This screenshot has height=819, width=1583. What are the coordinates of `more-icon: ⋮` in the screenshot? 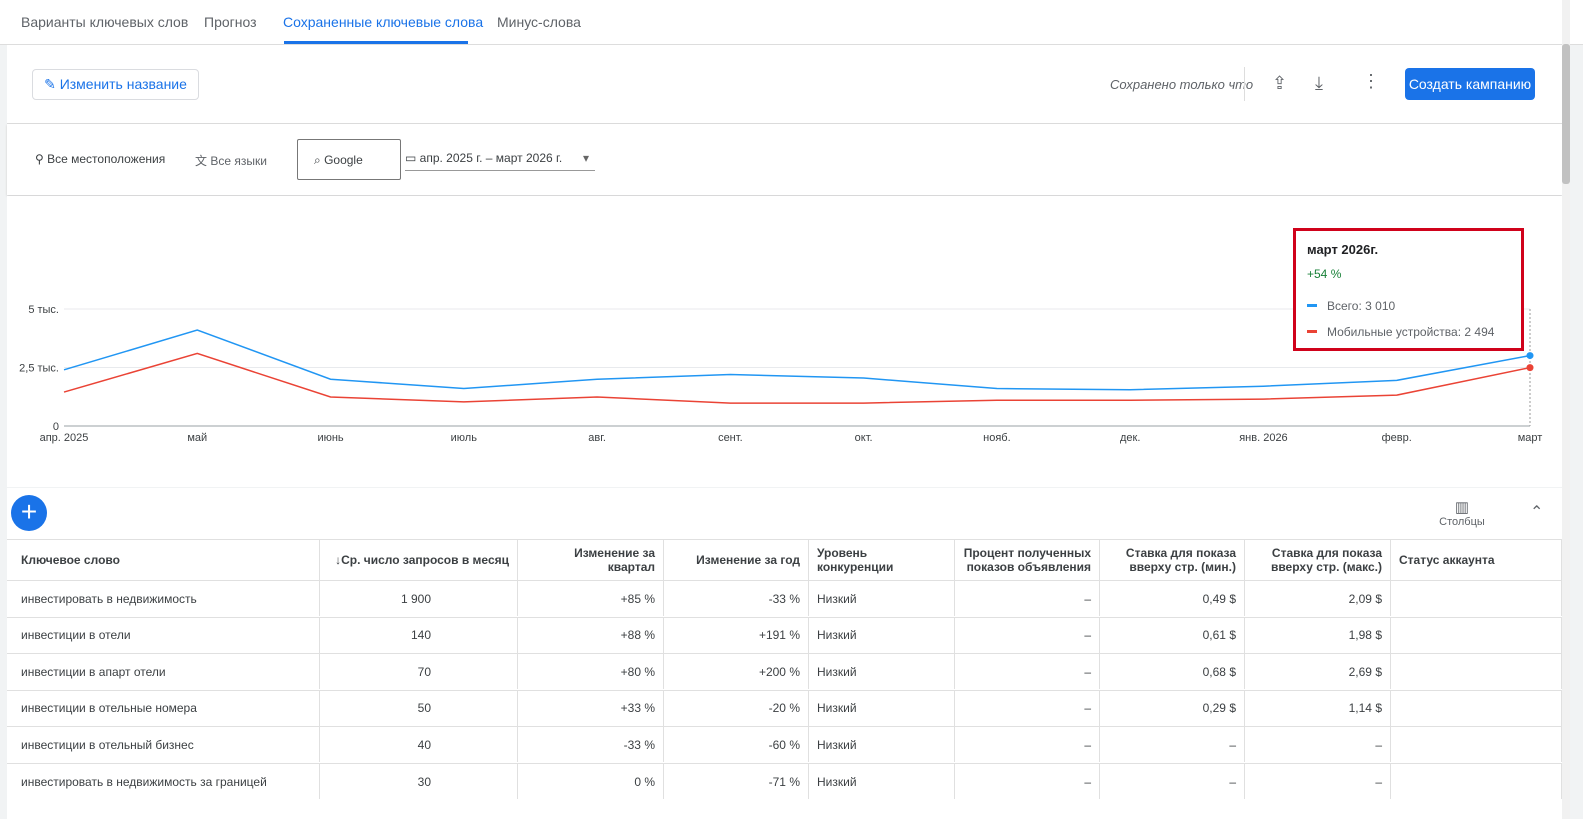 It's located at (1371, 81).